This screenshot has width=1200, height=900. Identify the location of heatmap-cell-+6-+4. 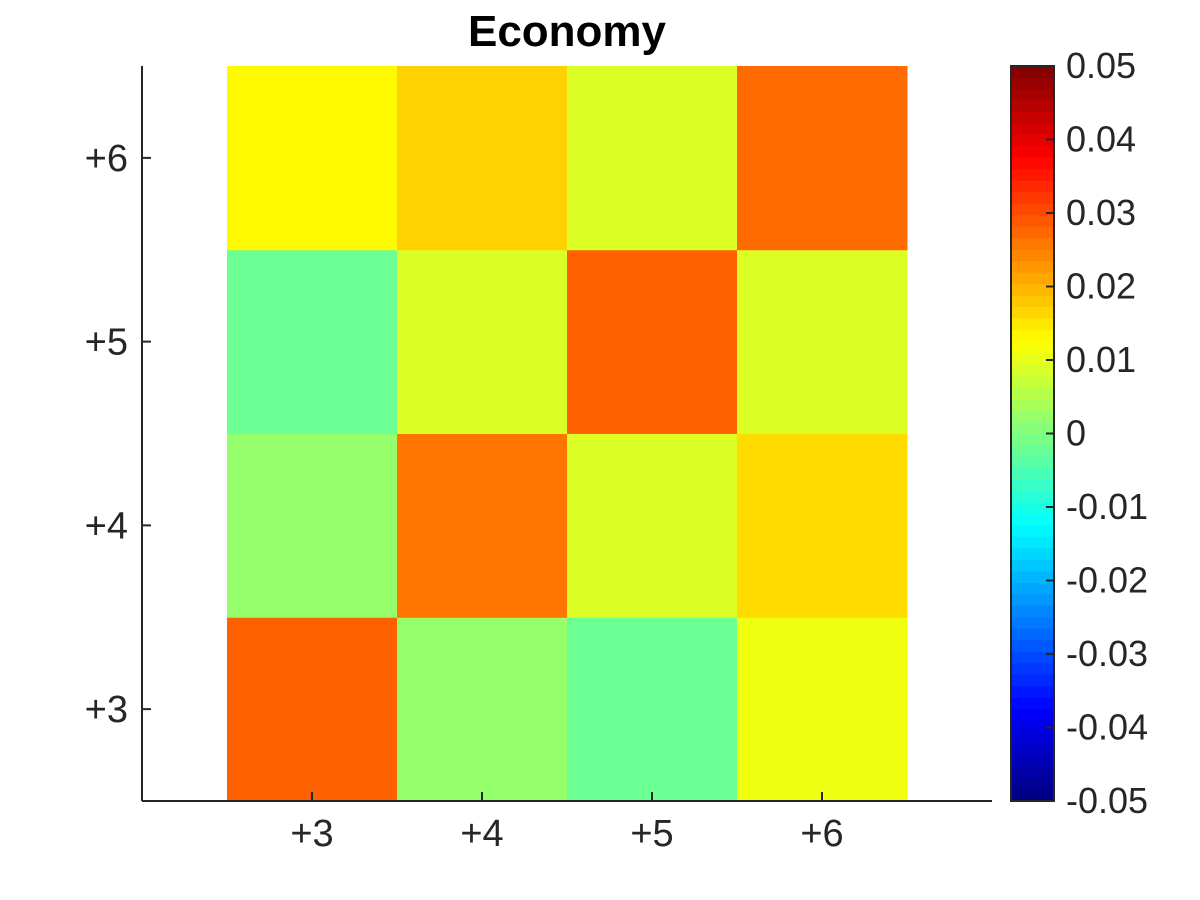
(482, 158).